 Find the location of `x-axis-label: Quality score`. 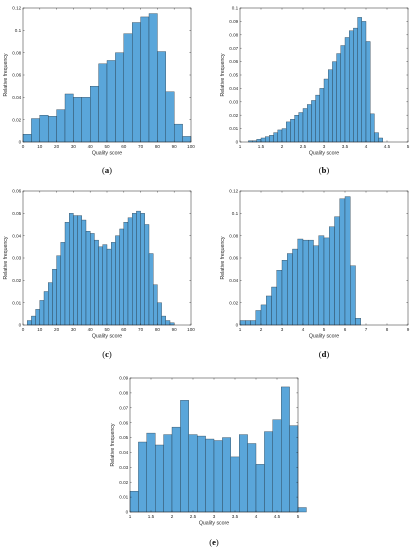

x-axis-label: Quality score is located at coordinates (324, 154).